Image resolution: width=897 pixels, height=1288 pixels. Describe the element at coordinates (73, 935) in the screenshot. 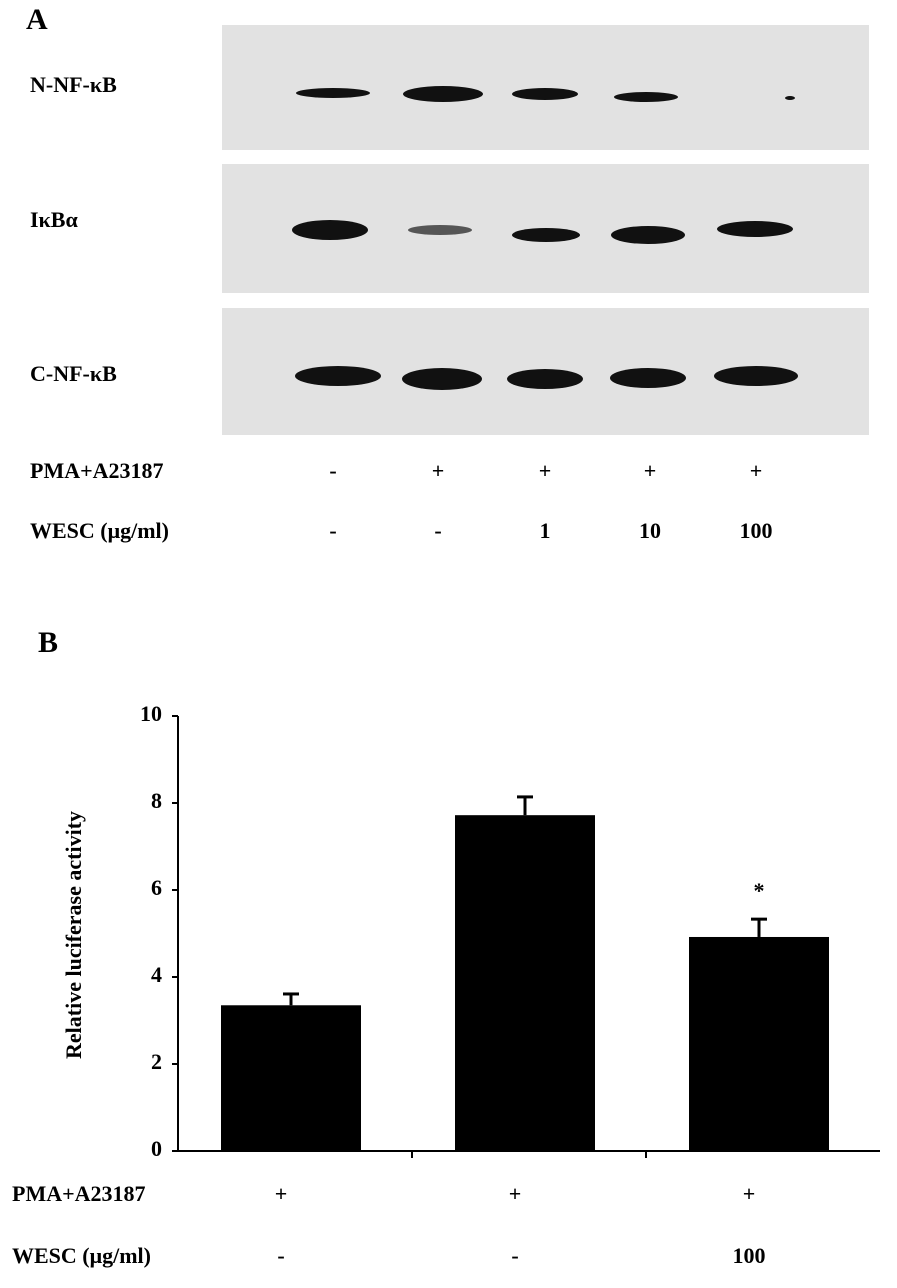

I see `y-axis-label: Relative luciferase activity` at that location.